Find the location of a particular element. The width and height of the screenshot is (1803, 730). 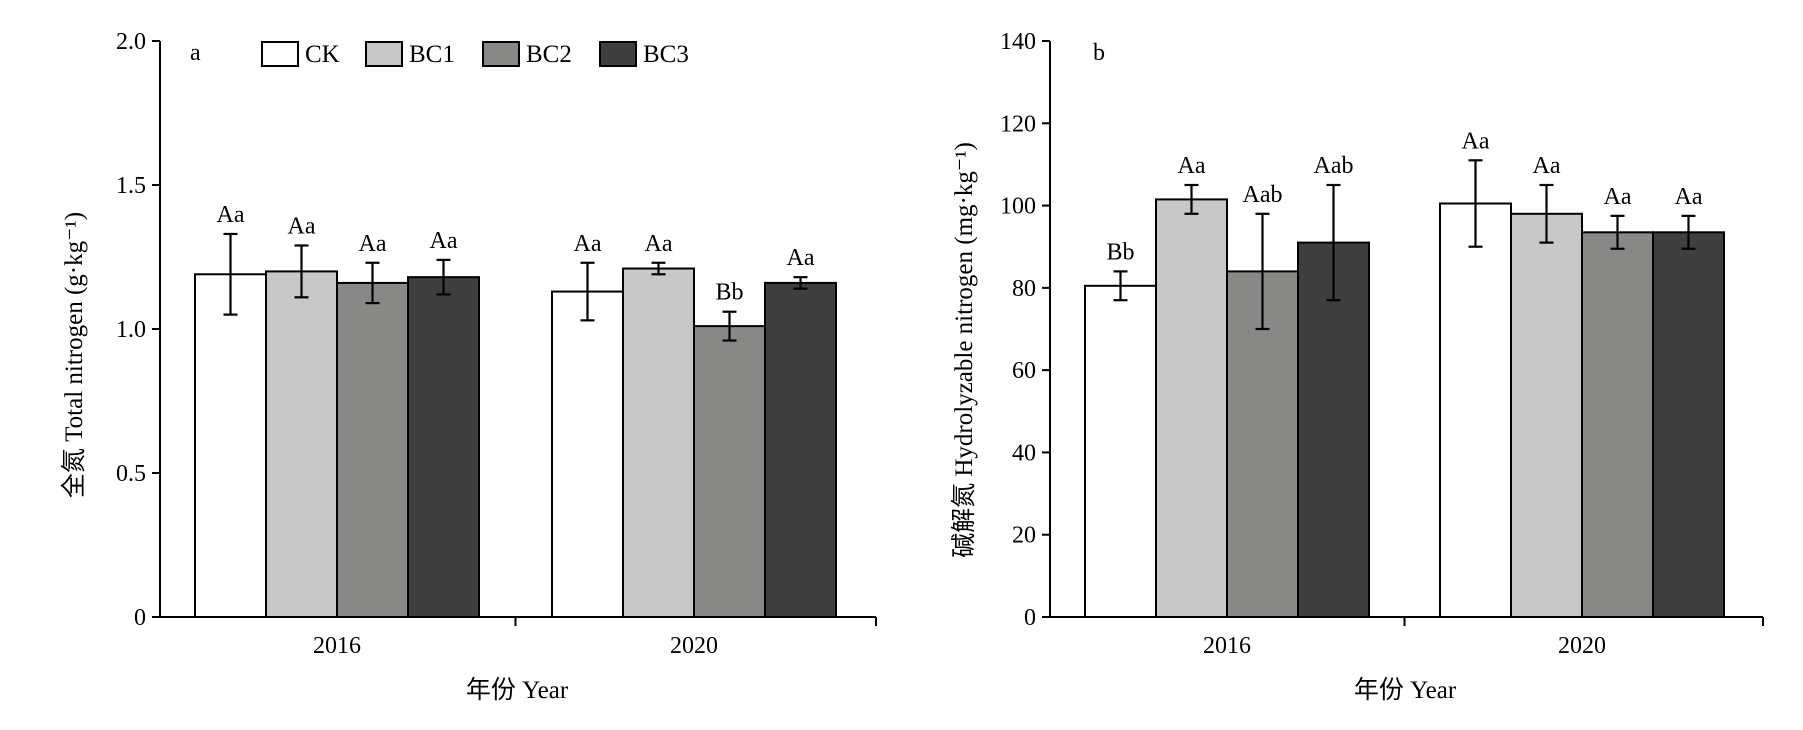

legend-label-bc3: BC3 is located at coordinates (666, 54).